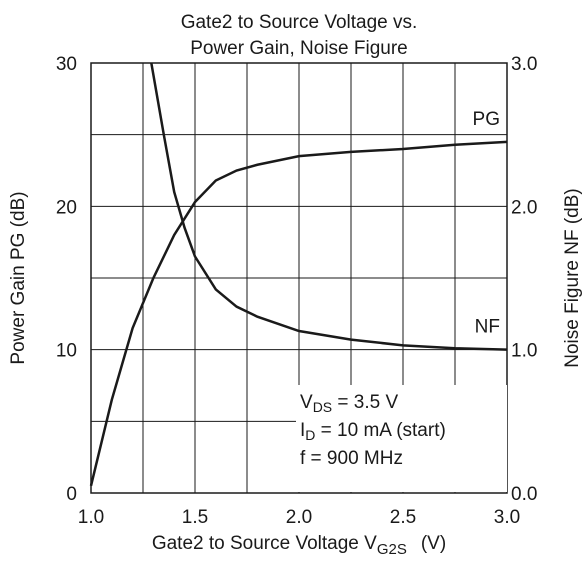 The image size is (588, 562). What do you see at coordinates (299, 48) in the screenshot?
I see `chart-title: Power Gain, Noise Figure` at bounding box center [299, 48].